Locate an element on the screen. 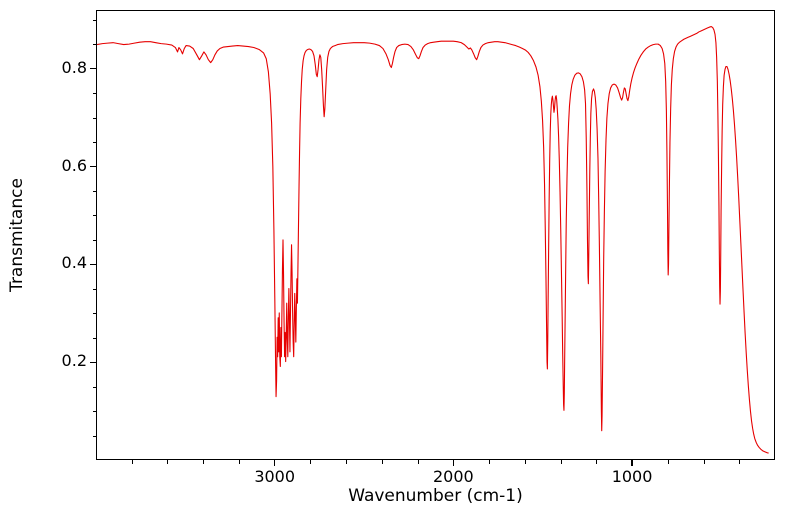 The width and height of the screenshot is (799, 516). x-tick-label: 1000 is located at coordinates (632, 476).